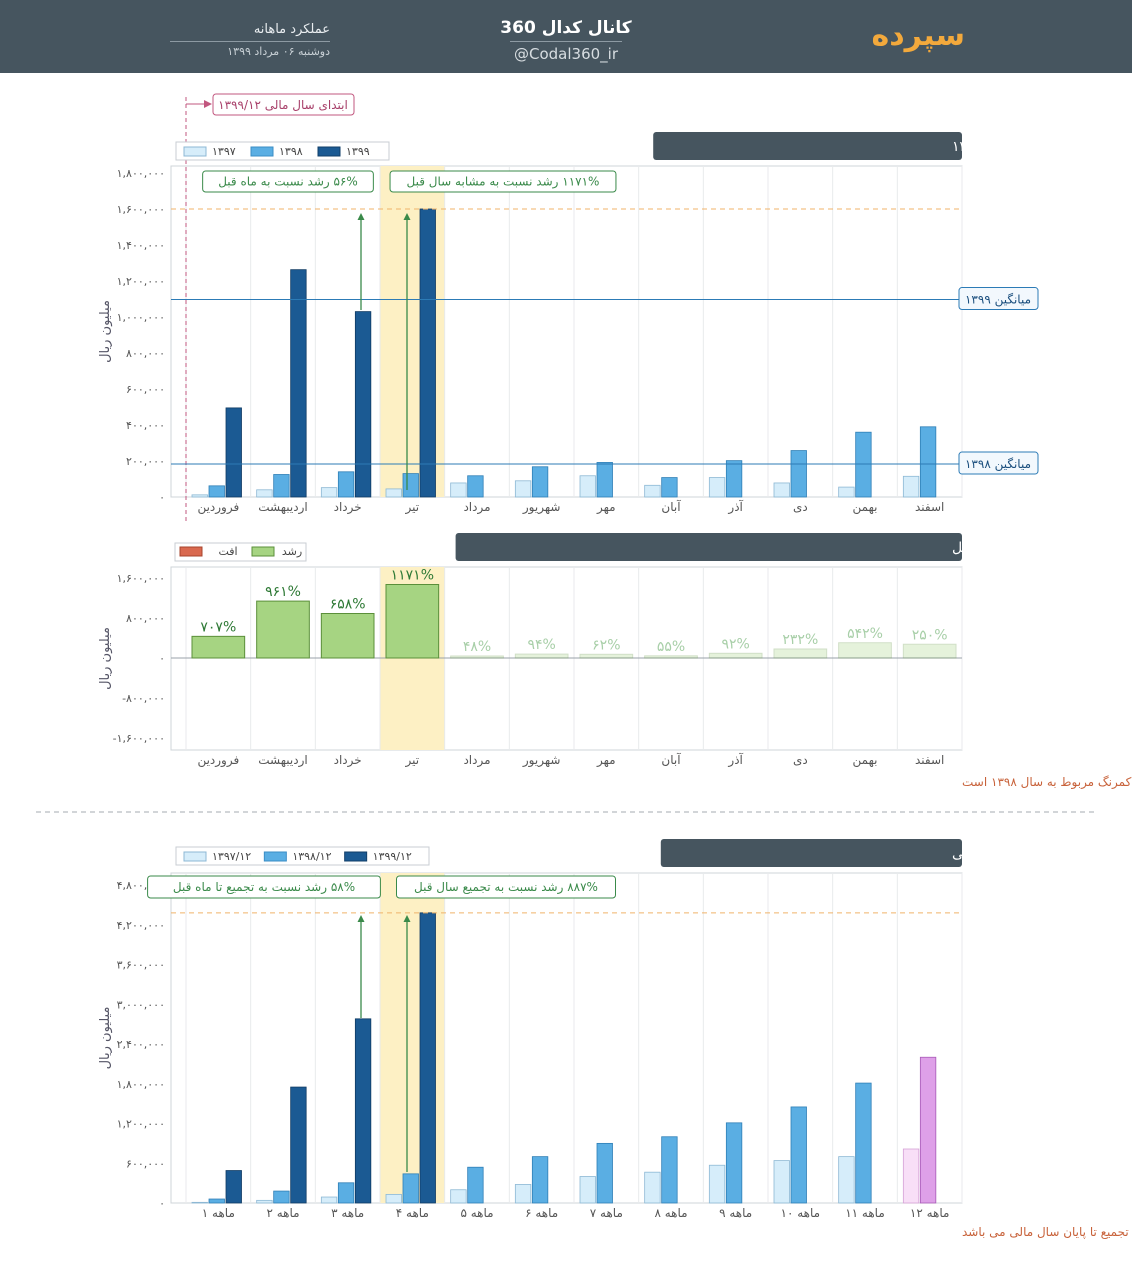  I want to click on growth-percent-label: ۹۶۱%, so click(283, 592).